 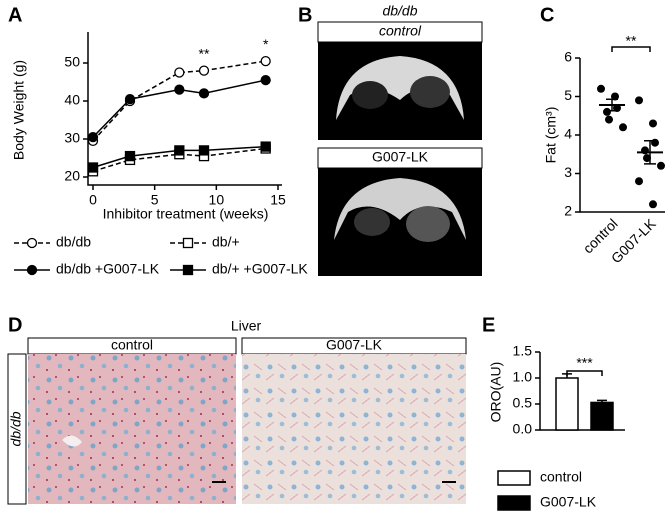 What do you see at coordinates (15, 325) in the screenshot?
I see `panel-letter: D` at bounding box center [15, 325].